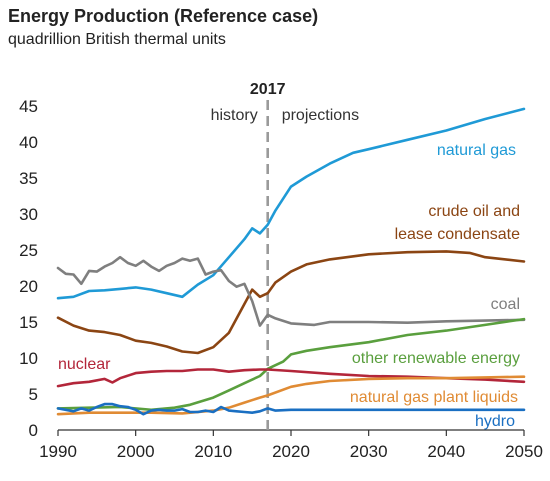  I want to click on series-label-5: natural gas plant liquids, so click(434, 397).